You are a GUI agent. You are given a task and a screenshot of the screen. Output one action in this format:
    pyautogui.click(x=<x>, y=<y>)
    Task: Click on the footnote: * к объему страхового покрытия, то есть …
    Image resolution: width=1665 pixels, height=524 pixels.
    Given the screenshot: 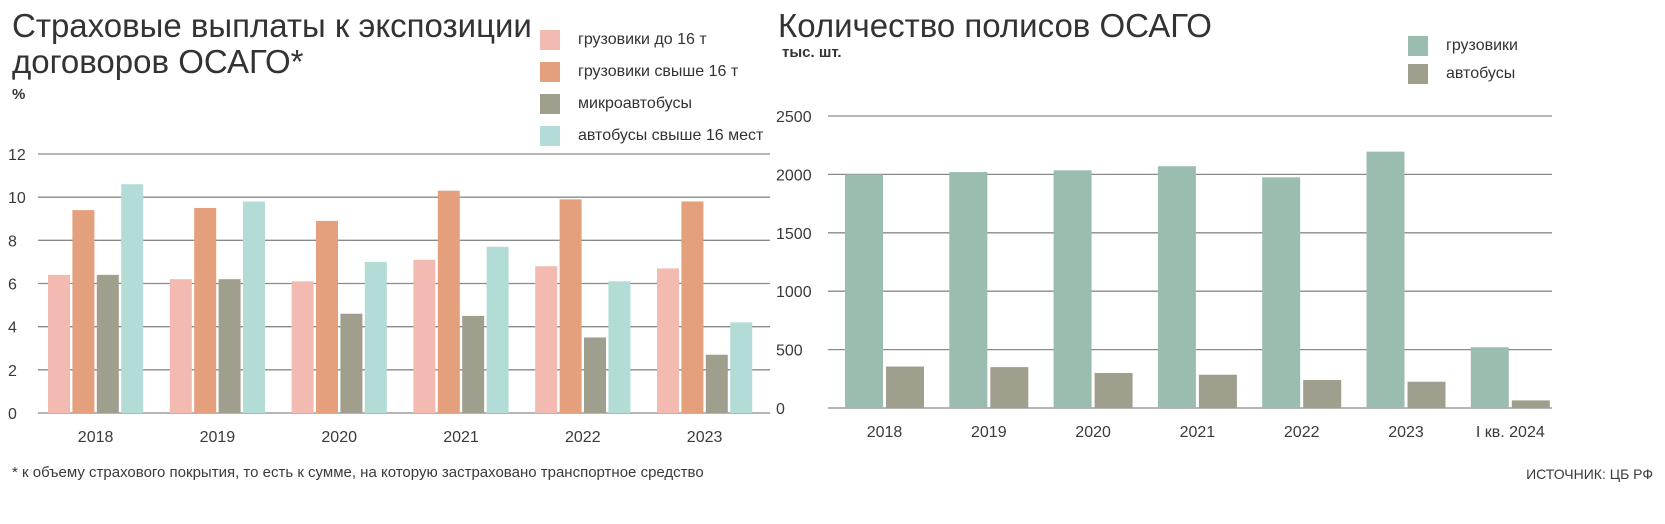 What is the action you would take?
    pyautogui.click(x=358, y=472)
    